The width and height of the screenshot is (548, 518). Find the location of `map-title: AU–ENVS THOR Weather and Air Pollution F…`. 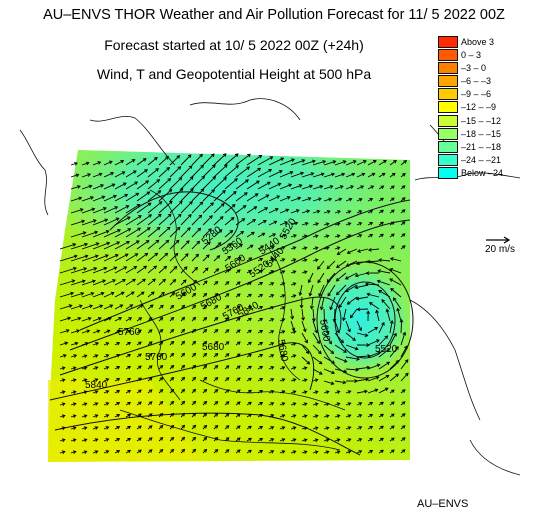

map-title: AU–ENVS THOR Weather and Air Pollution F… is located at coordinates (274, 15).